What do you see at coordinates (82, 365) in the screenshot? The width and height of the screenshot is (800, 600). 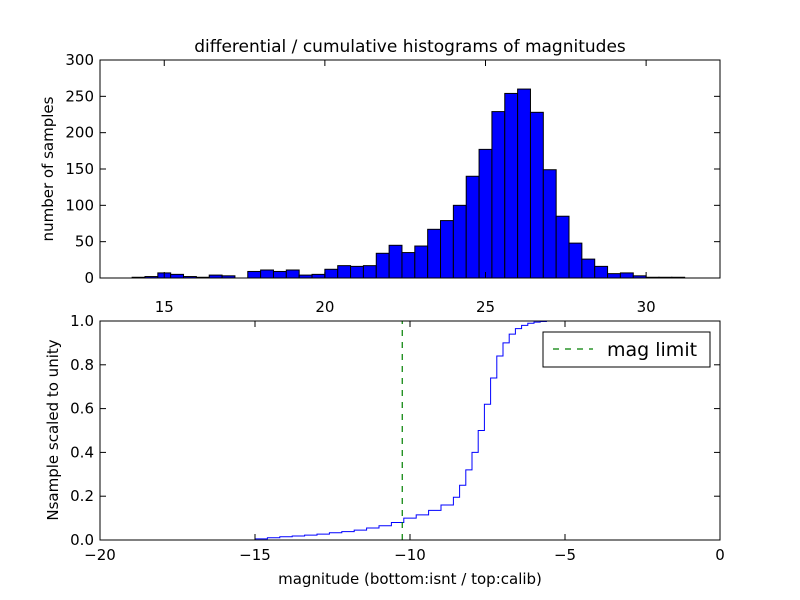 I see `y-tick-label: 0.8` at bounding box center [82, 365].